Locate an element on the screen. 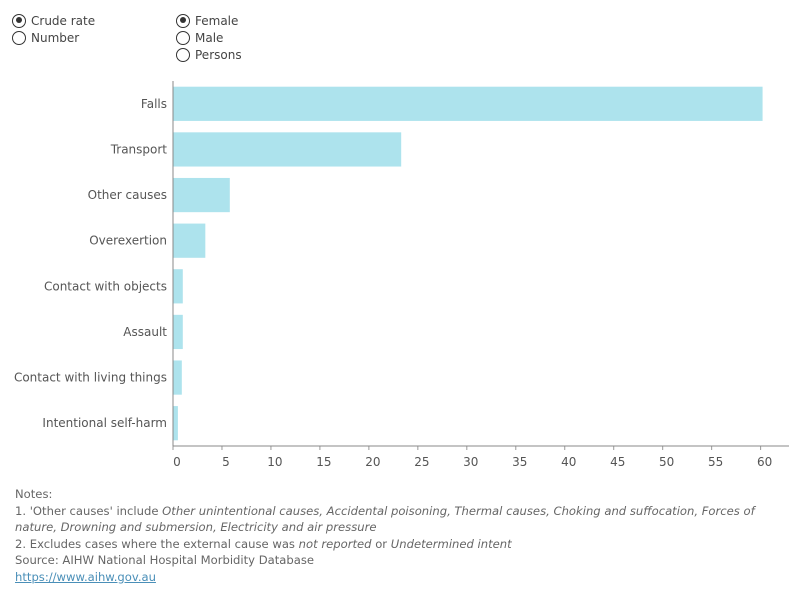 The image size is (800, 600). note-2-mid: or is located at coordinates (381, 543).